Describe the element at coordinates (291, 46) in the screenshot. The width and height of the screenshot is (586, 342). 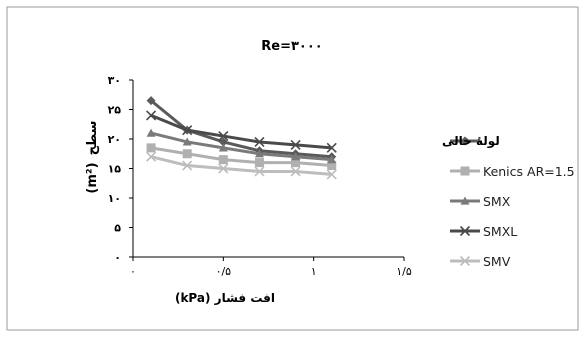
I see `chart-title: Re=۳۰۰۰` at that location.